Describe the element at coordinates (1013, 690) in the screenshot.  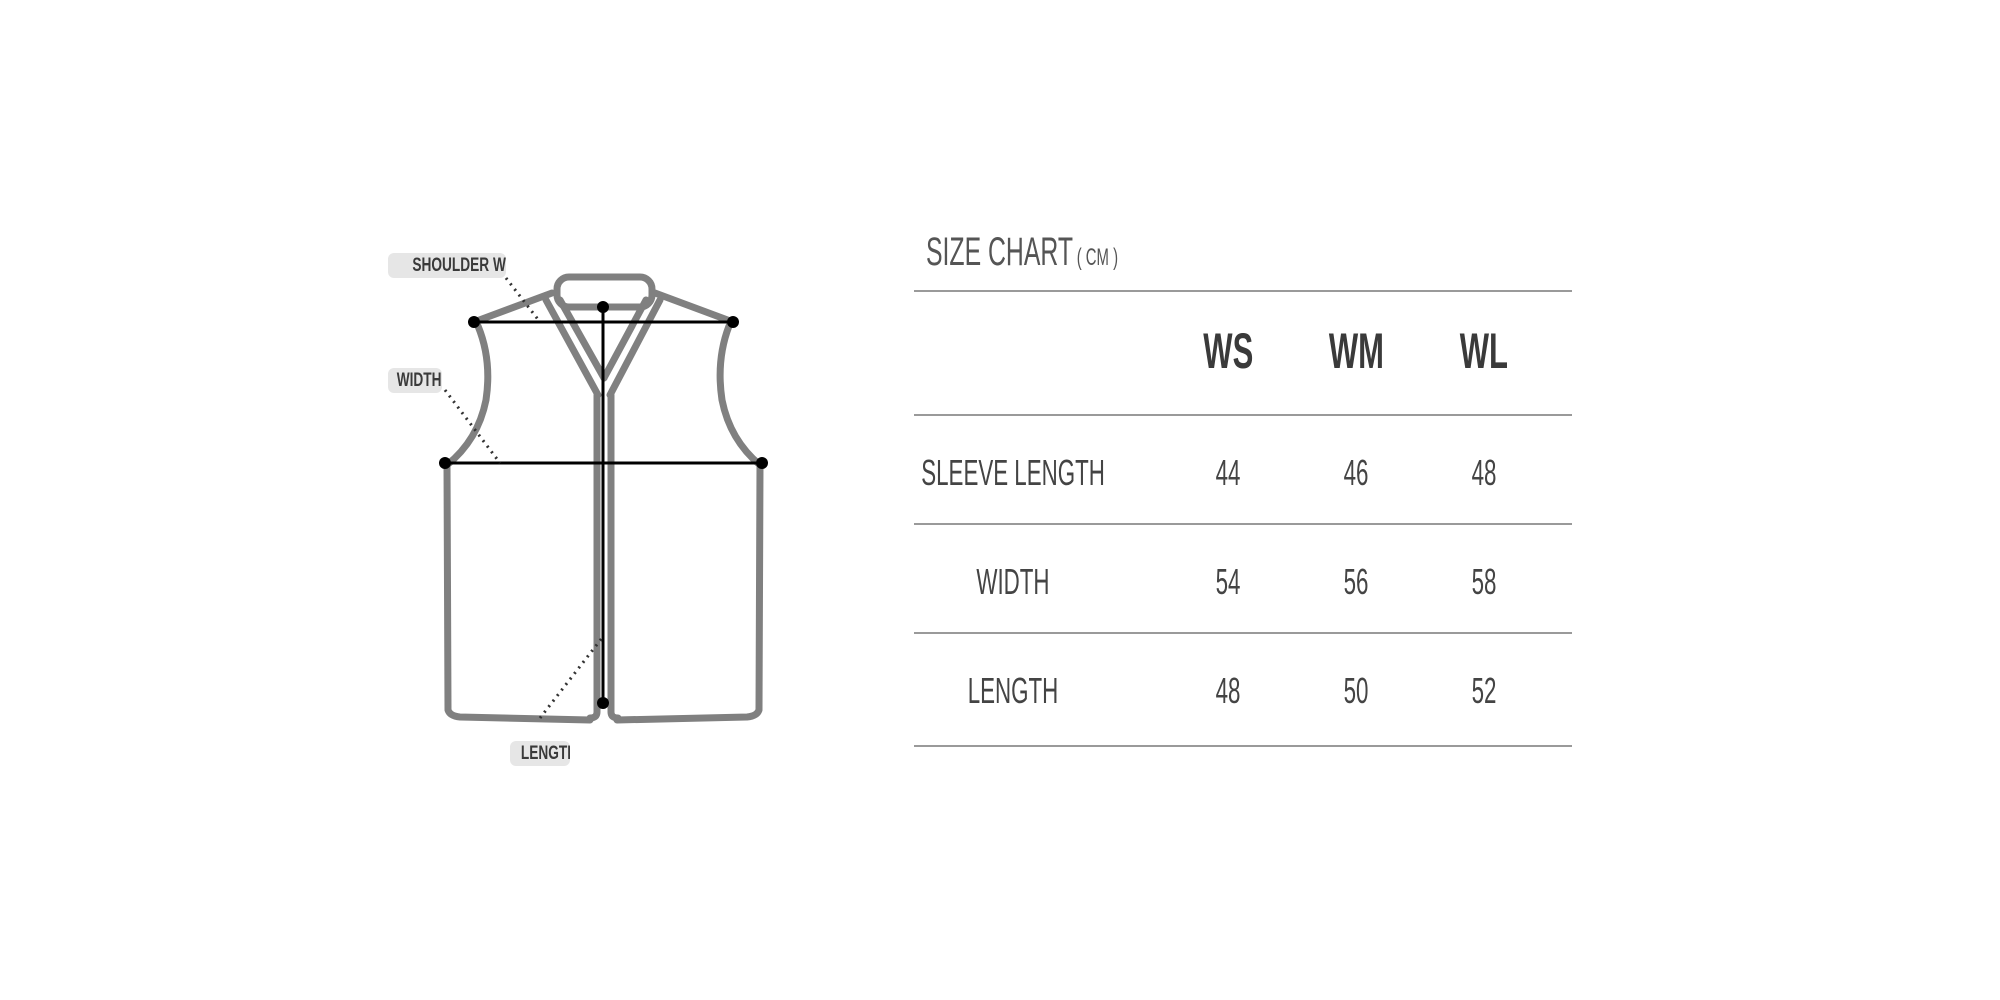
I see `row-label: LENGTH` at that location.